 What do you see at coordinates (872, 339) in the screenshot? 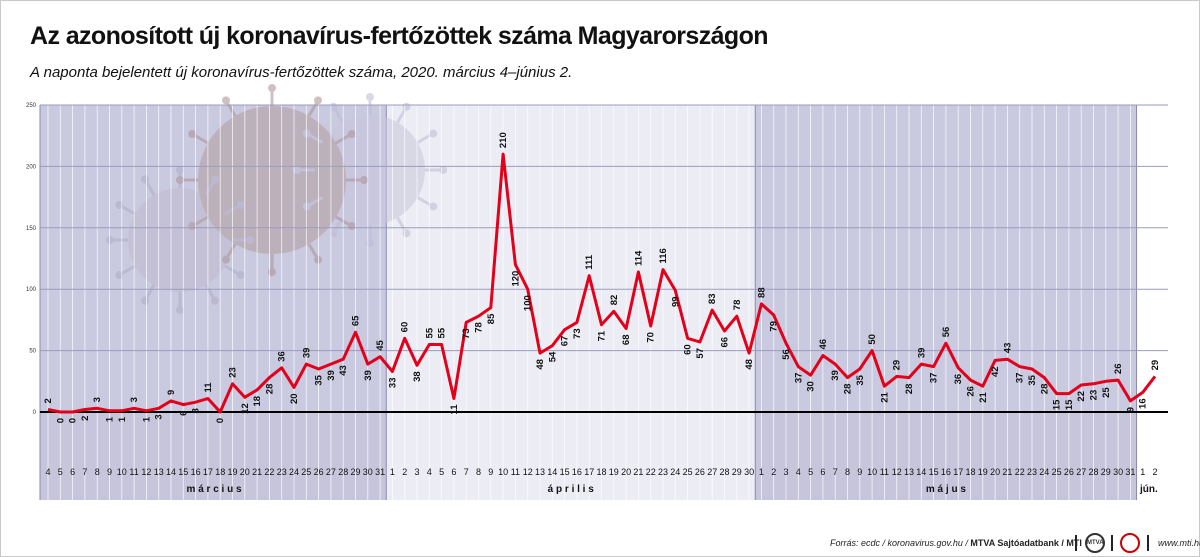
I see `data-label: 50` at bounding box center [872, 339].